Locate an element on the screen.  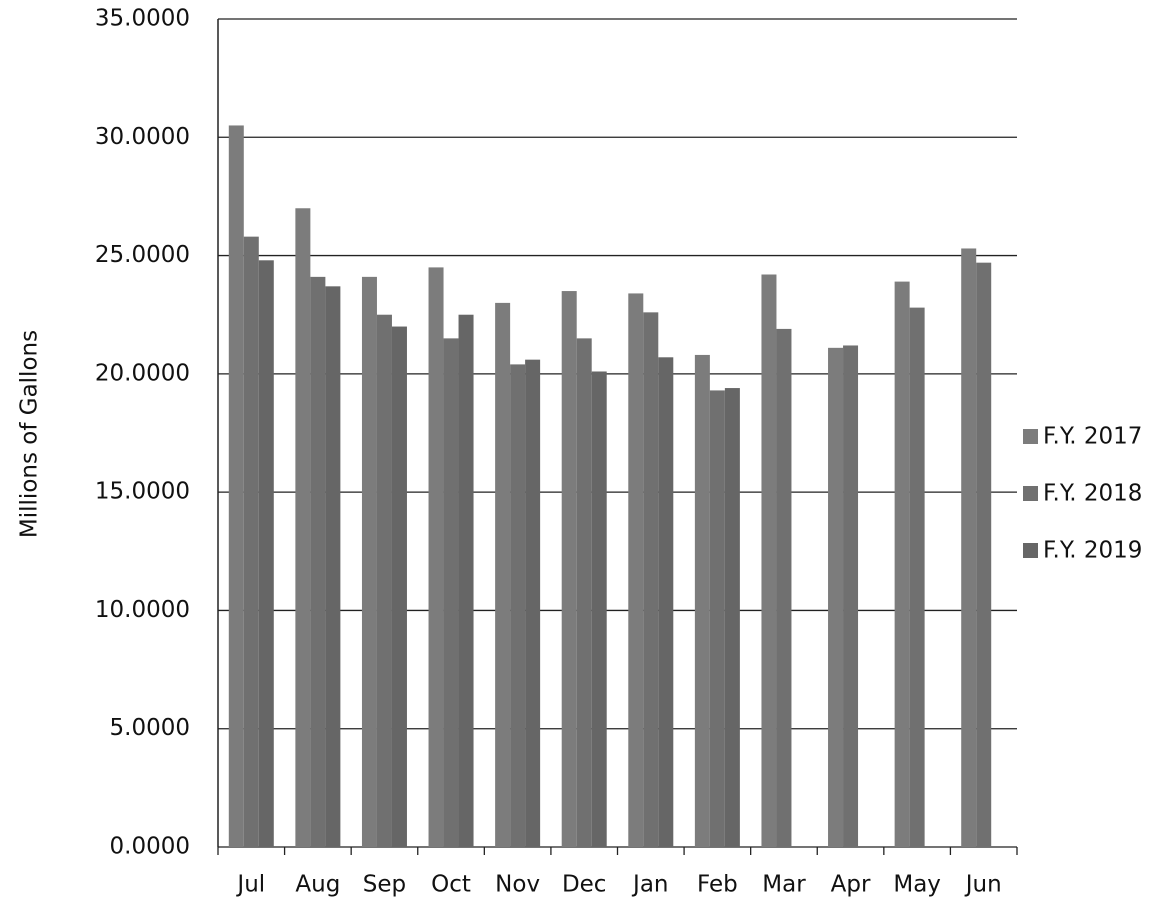
y-tick-label: 20.0000 is located at coordinates (142, 373).